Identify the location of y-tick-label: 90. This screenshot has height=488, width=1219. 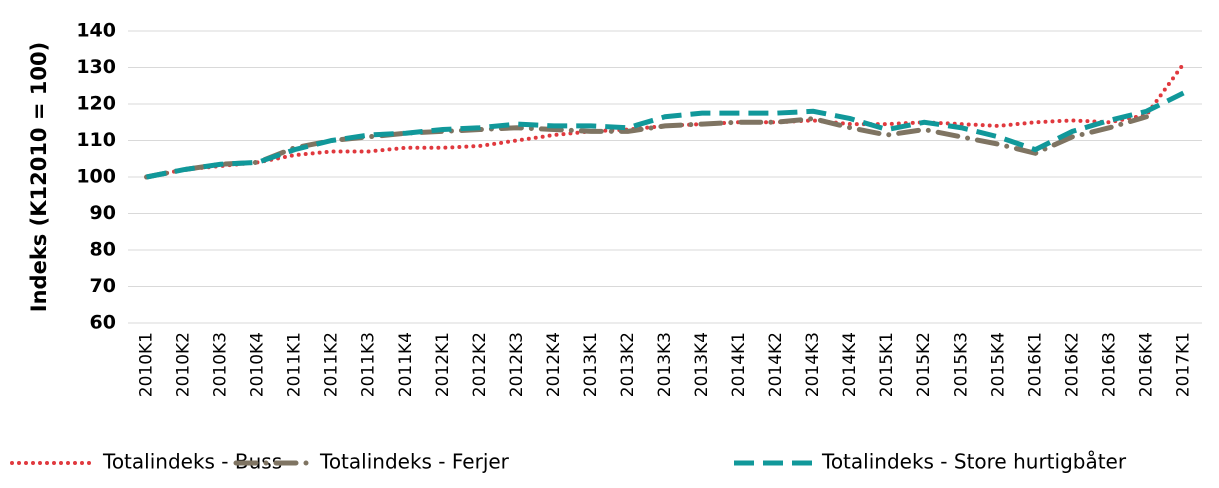
(103, 213).